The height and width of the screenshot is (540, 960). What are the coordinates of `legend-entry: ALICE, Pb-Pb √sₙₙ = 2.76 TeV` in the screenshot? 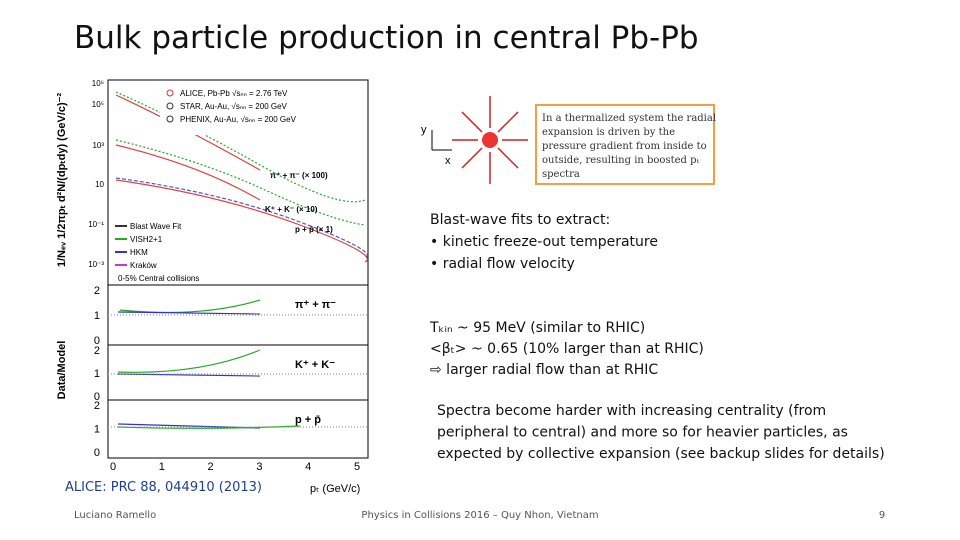 It's located at (234, 93).